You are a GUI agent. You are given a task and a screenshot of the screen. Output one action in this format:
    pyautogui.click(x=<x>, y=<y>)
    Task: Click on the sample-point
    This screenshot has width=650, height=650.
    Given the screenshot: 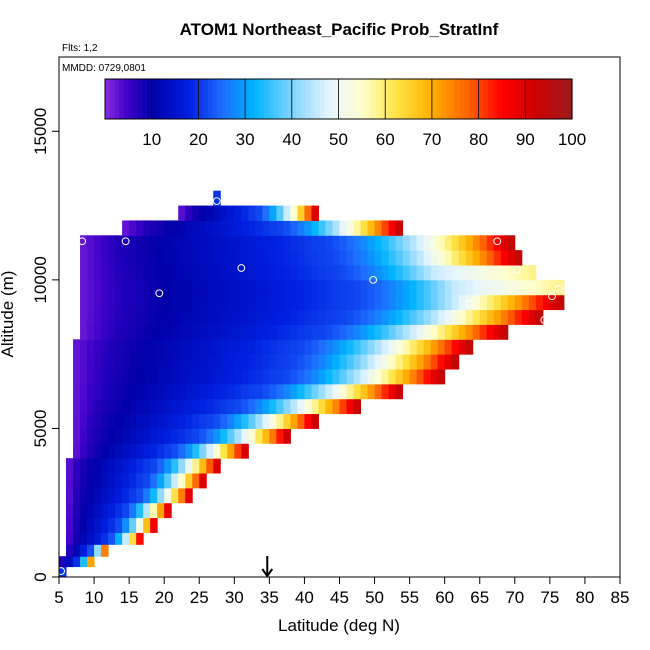 What is the action you would take?
    pyautogui.click(x=517, y=269)
    